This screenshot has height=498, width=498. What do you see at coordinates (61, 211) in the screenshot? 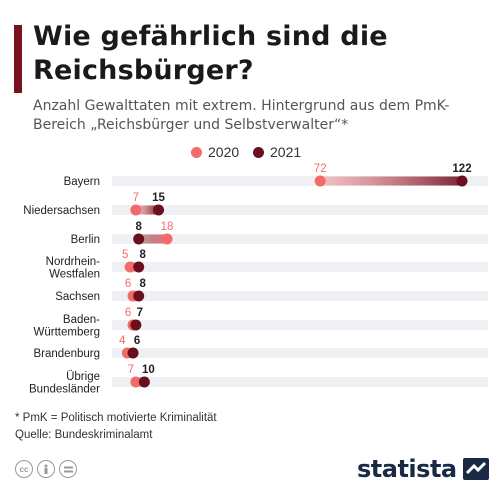
I see `category-label: Niedersachsen` at bounding box center [61, 211].